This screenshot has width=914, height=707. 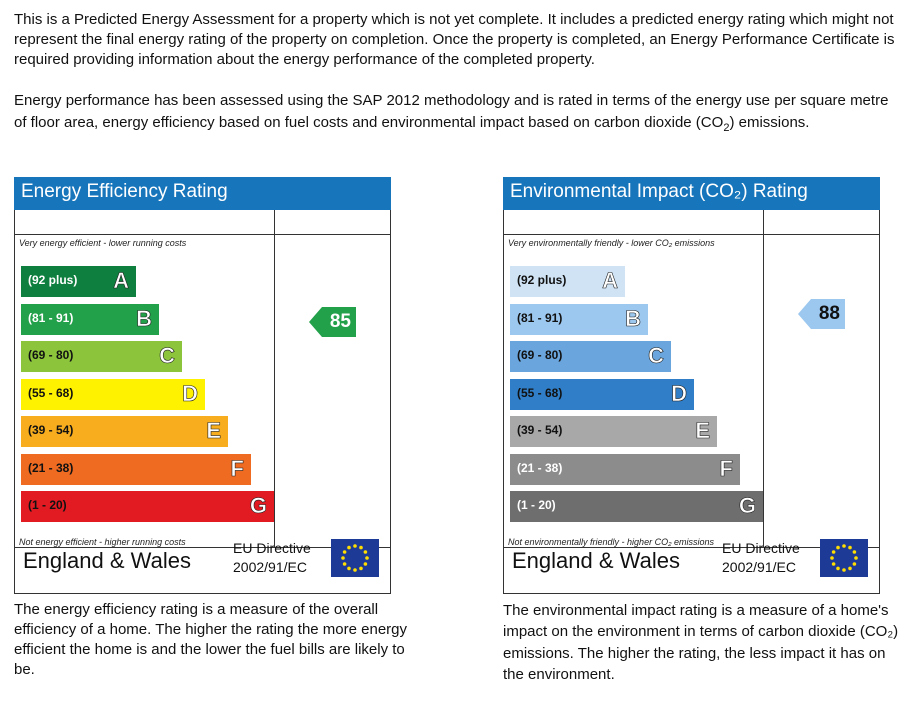 What do you see at coordinates (691, 559) in the screenshot?
I see `environment-footer: England & Wales EU Directive 2002/91/EC` at bounding box center [691, 559].